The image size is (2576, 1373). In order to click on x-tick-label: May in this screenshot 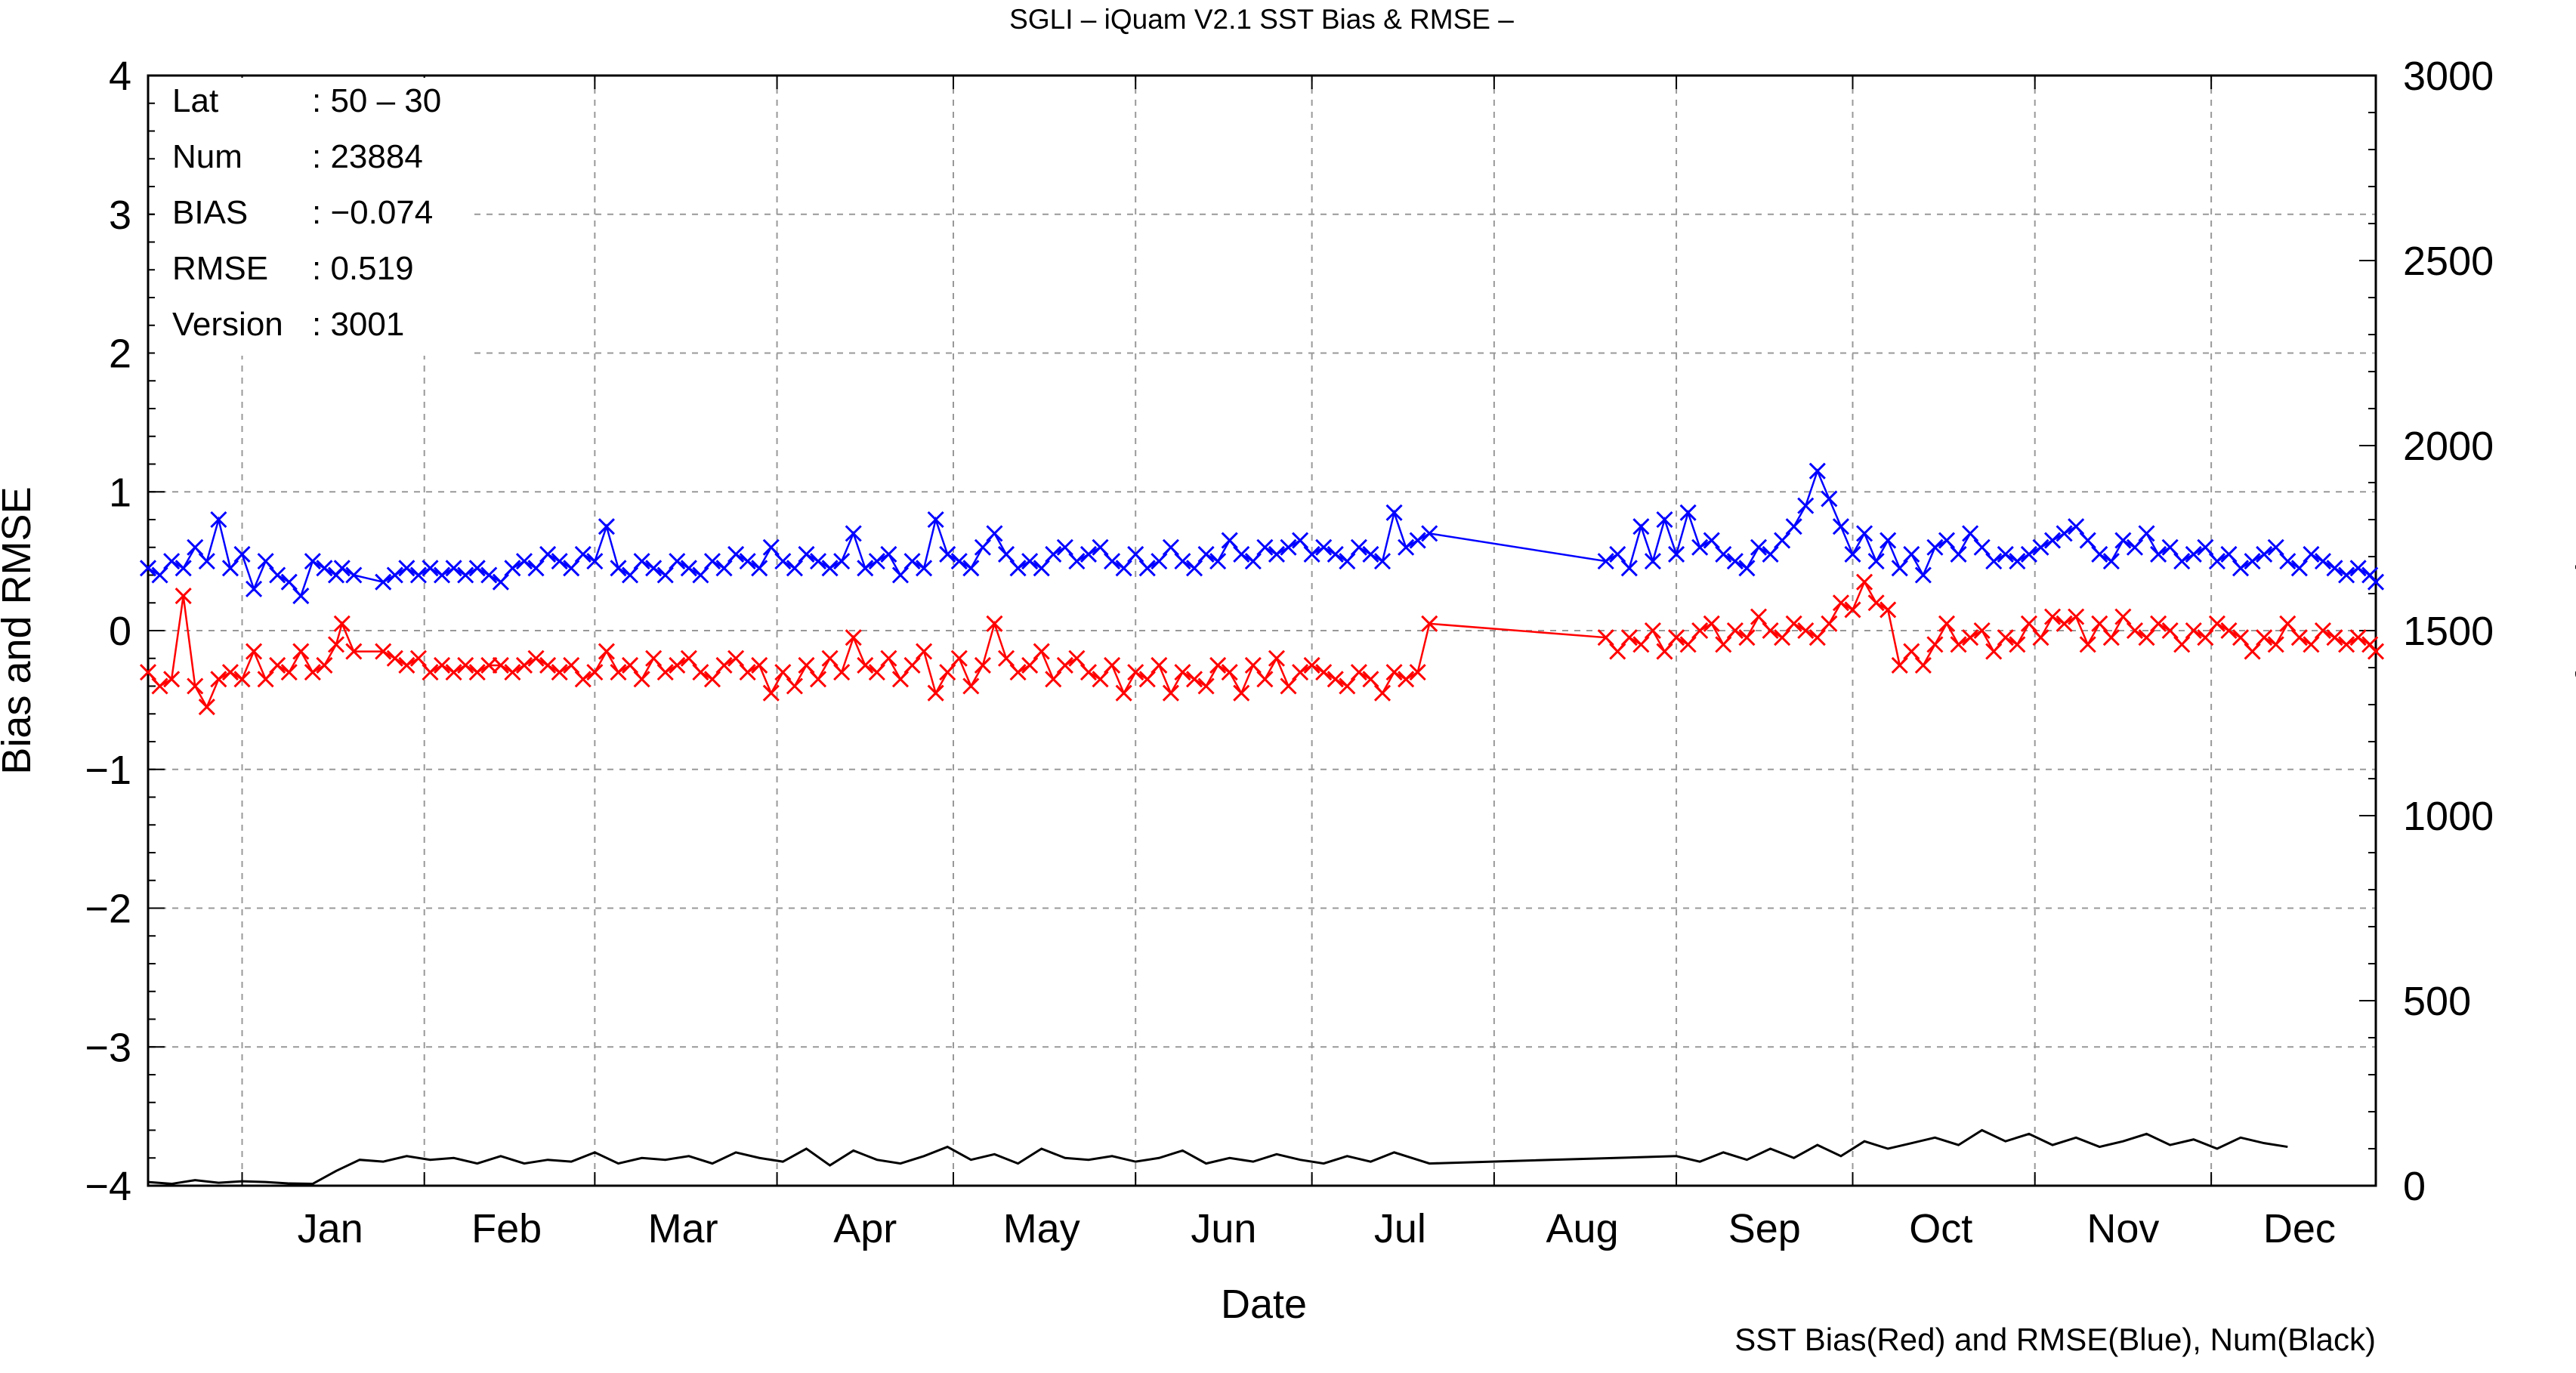, I will do `click(1041, 1228)`.